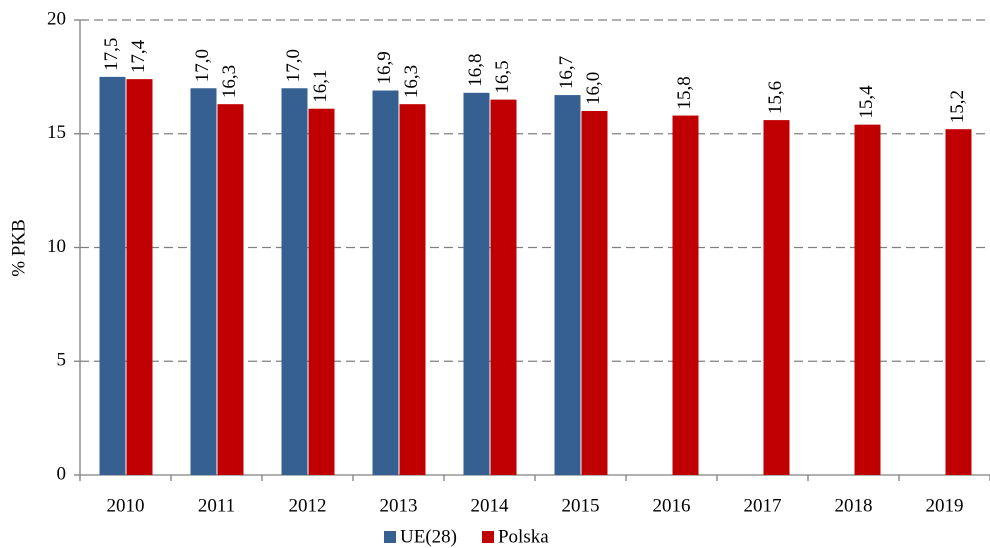  Describe the element at coordinates (475, 70) in the screenshot. I see `data-label: 16,8` at that location.